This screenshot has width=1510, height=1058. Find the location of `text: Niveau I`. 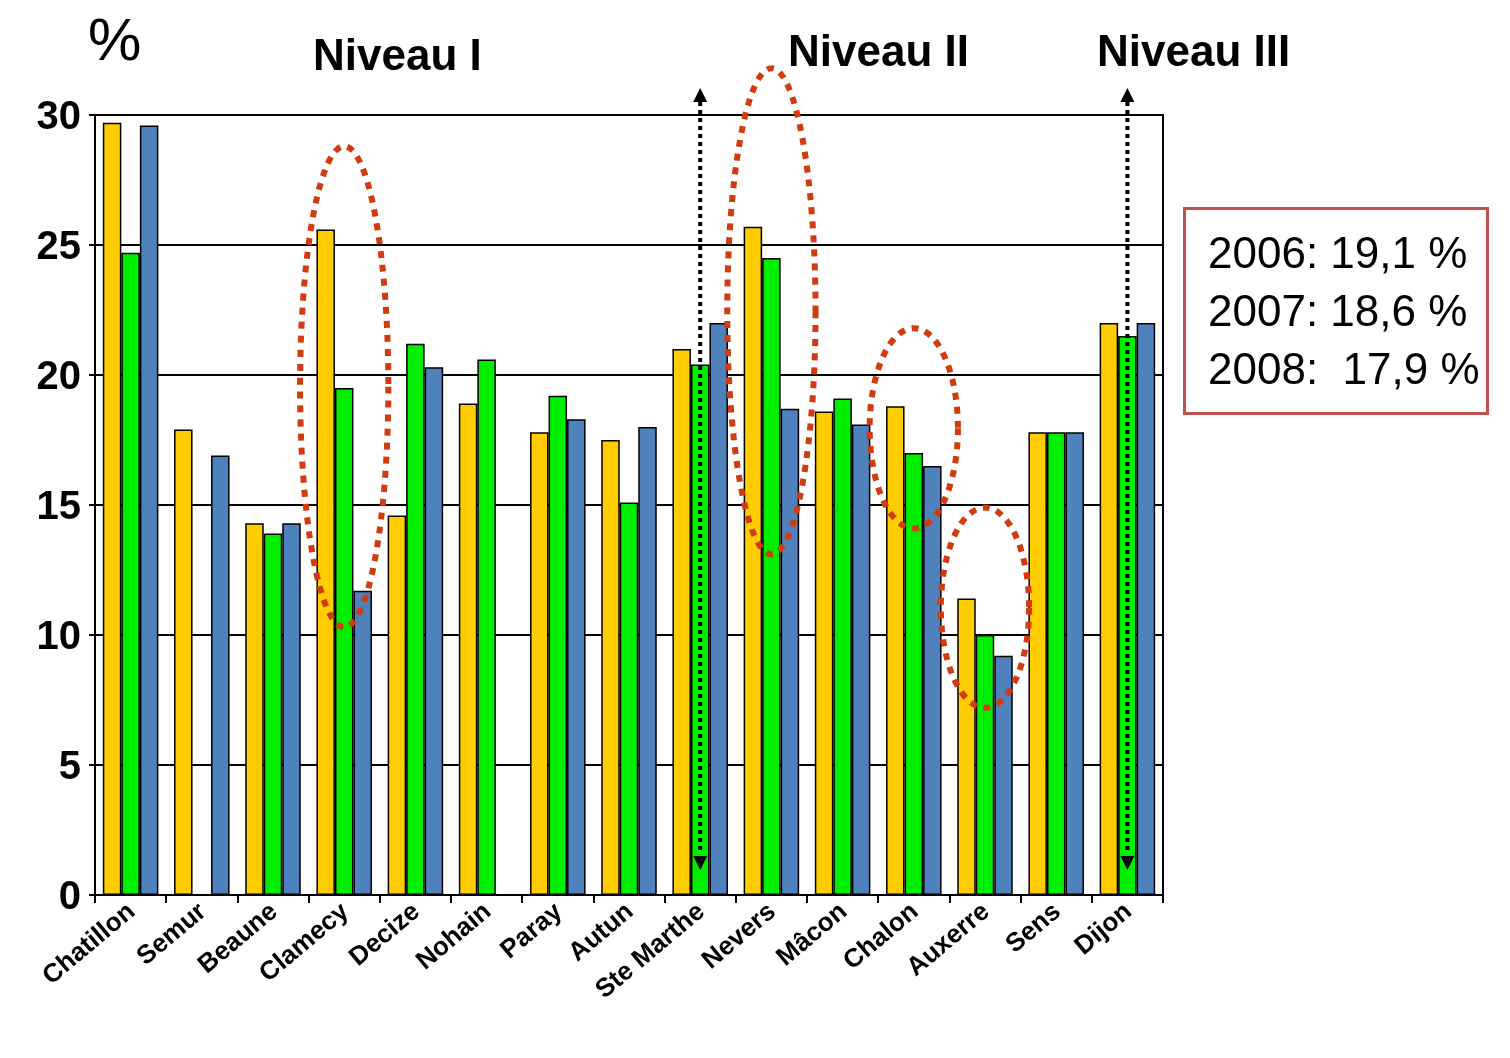

text: Niveau I is located at coordinates (397, 55).